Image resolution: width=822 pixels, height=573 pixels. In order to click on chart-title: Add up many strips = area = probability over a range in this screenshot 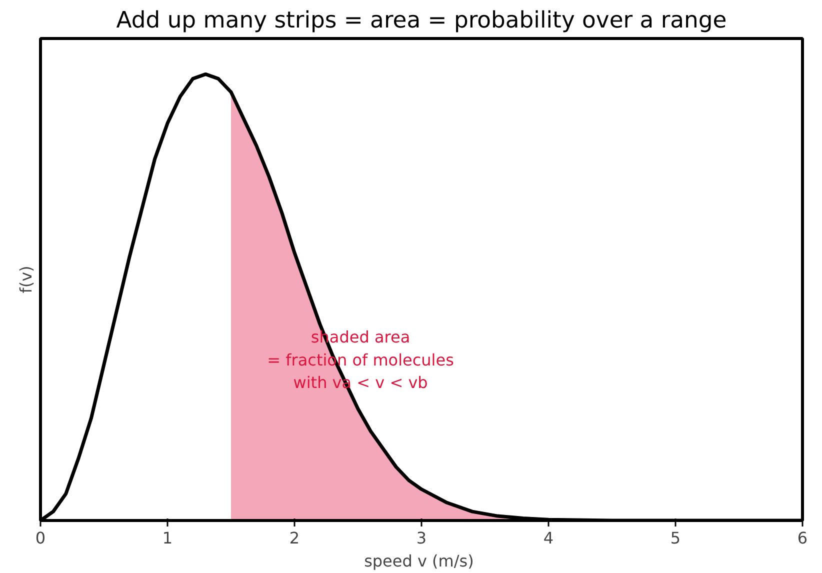, I will do `click(421, 21)`.